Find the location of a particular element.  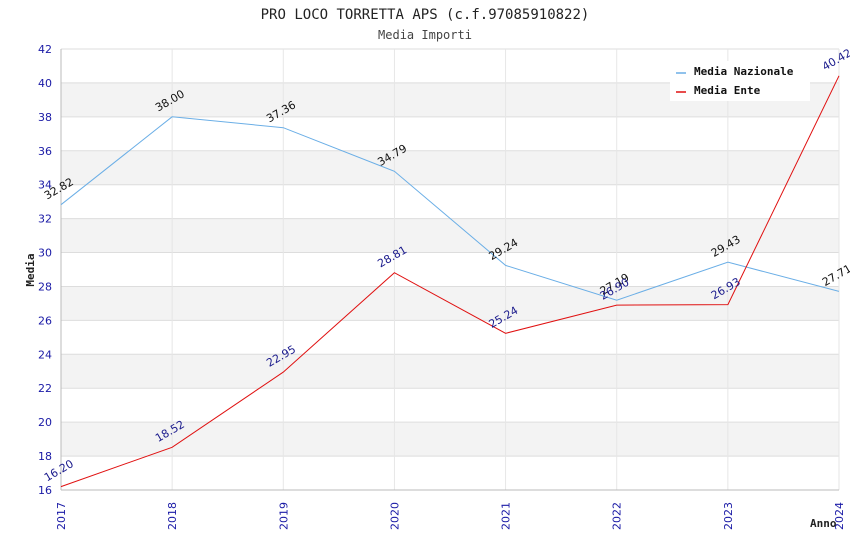

chart-title: PRO LOCO TORRETTA APS (c.f.97085910822) is located at coordinates (425, 15).